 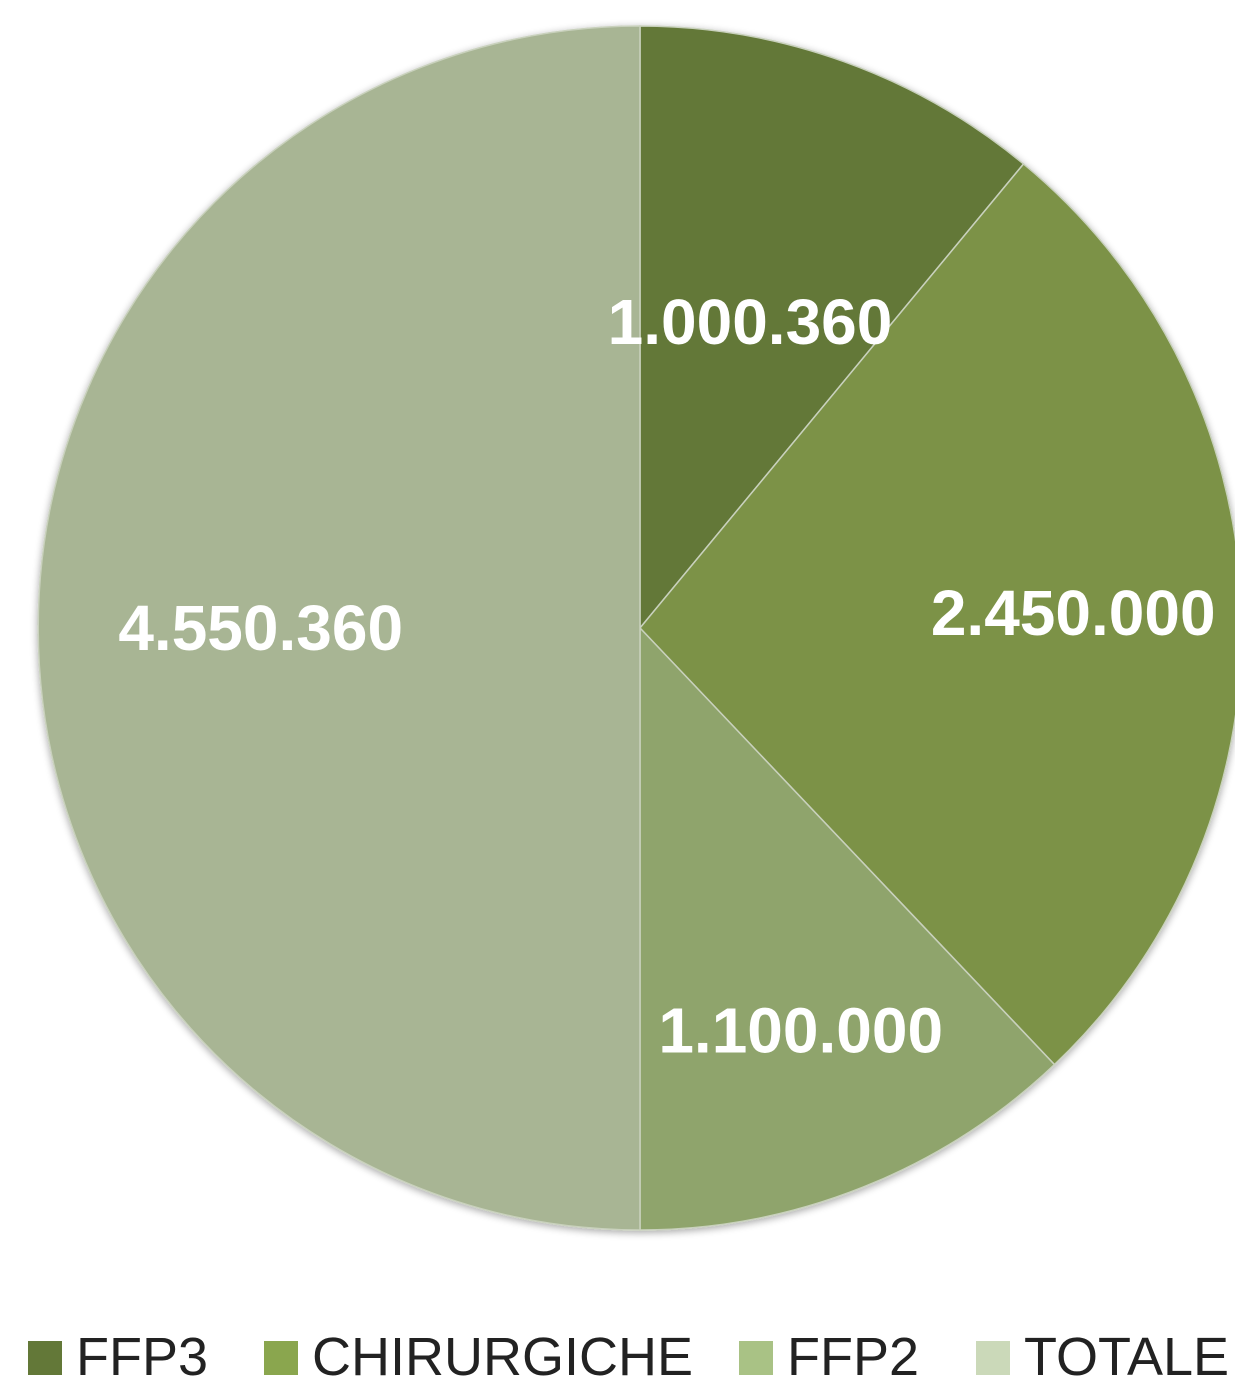 What do you see at coordinates (847, 928) in the screenshot?
I see `pie-slice-ffp2` at bounding box center [847, 928].